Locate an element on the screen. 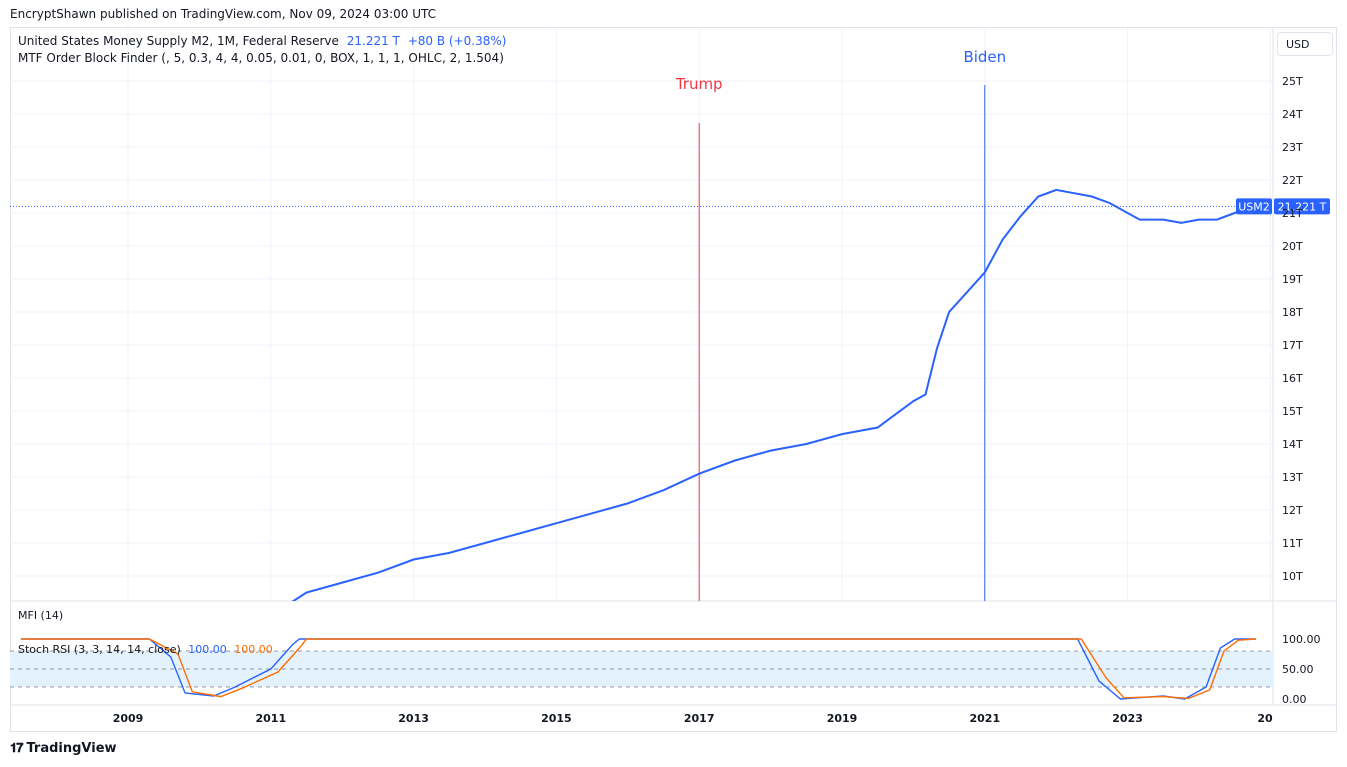 This screenshot has width=1347, height=767. footer-brand: 𝟏𝟕 TradingView is located at coordinates (63, 748).